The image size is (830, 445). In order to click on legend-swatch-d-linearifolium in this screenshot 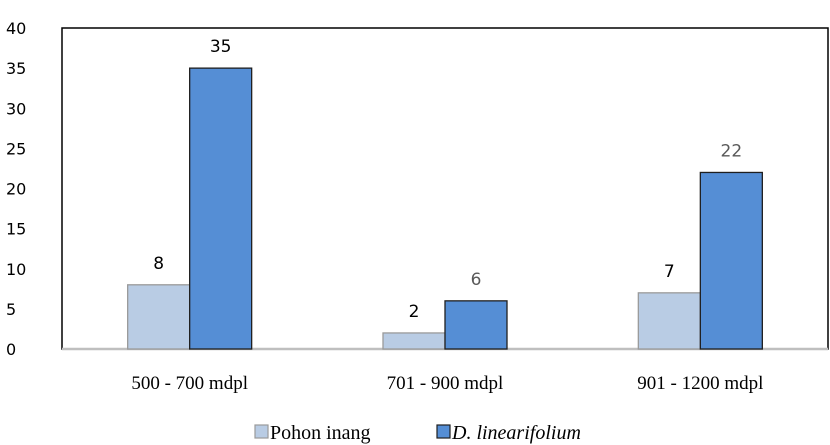, I will do `click(443, 431)`.